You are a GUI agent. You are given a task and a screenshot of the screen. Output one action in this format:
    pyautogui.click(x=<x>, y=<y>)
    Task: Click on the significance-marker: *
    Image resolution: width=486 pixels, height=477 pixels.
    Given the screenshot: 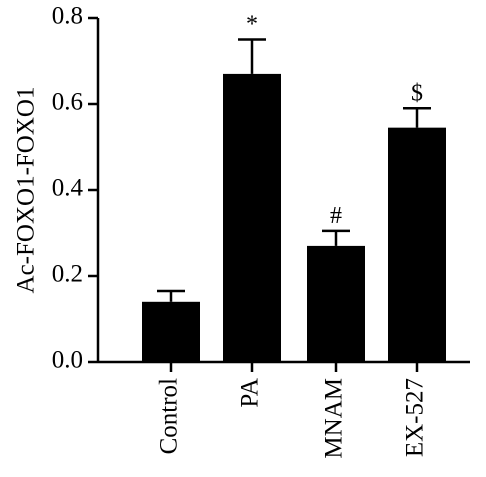 What is the action you would take?
    pyautogui.click(x=252, y=25)
    